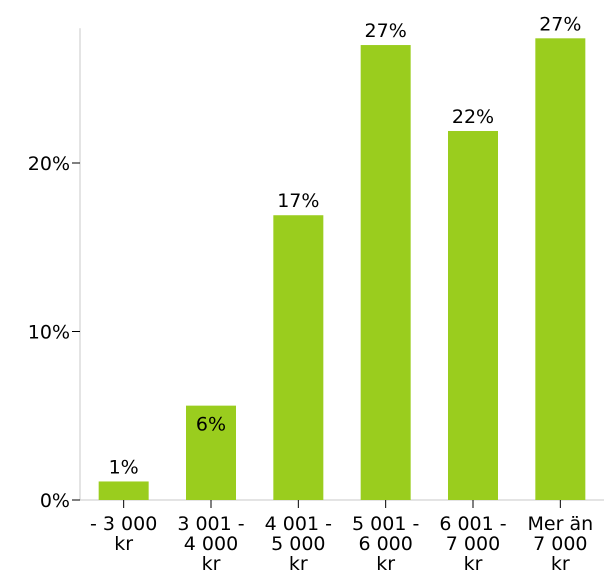  Describe the element at coordinates (385, 544) in the screenshot. I see `x-category-label: 5 001 -6 000 kr` at that location.